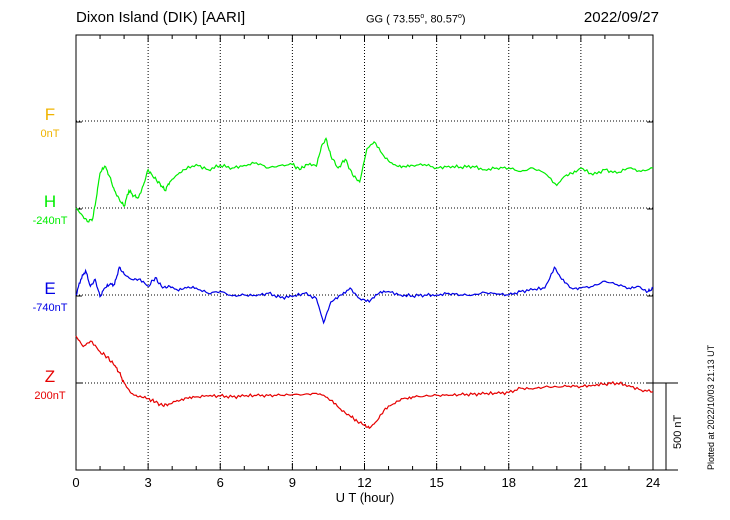 This screenshot has width=730, height=520. What do you see at coordinates (364, 482) in the screenshot?
I see `x-tick-label: 12` at bounding box center [364, 482].